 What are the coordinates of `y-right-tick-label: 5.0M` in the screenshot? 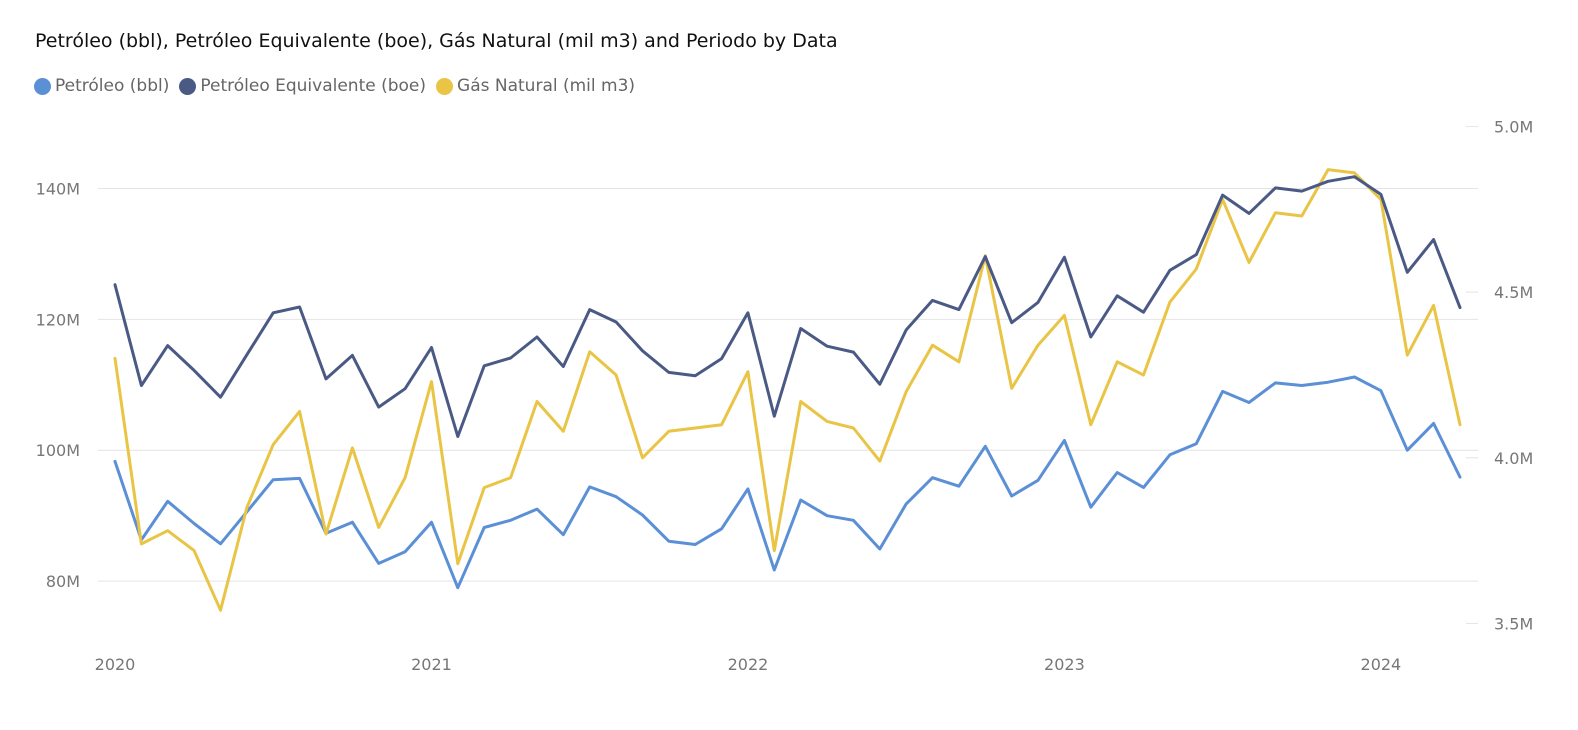 It's located at (1513, 127).